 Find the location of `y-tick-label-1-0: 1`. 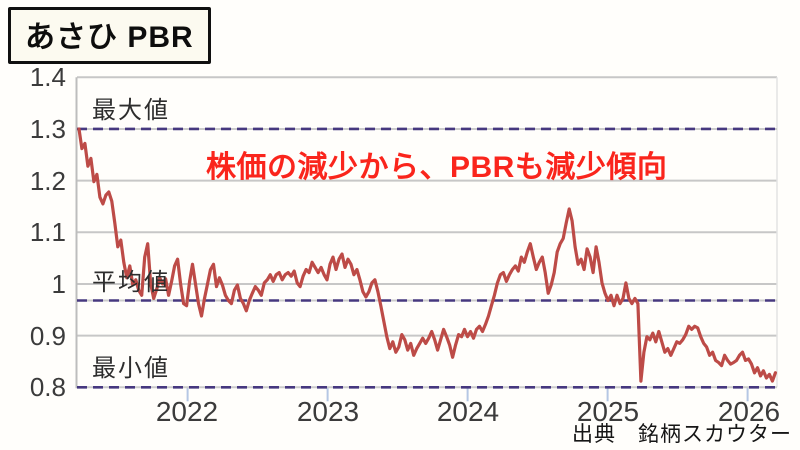

y-tick-label-1-0: 1 is located at coordinates (58, 284).